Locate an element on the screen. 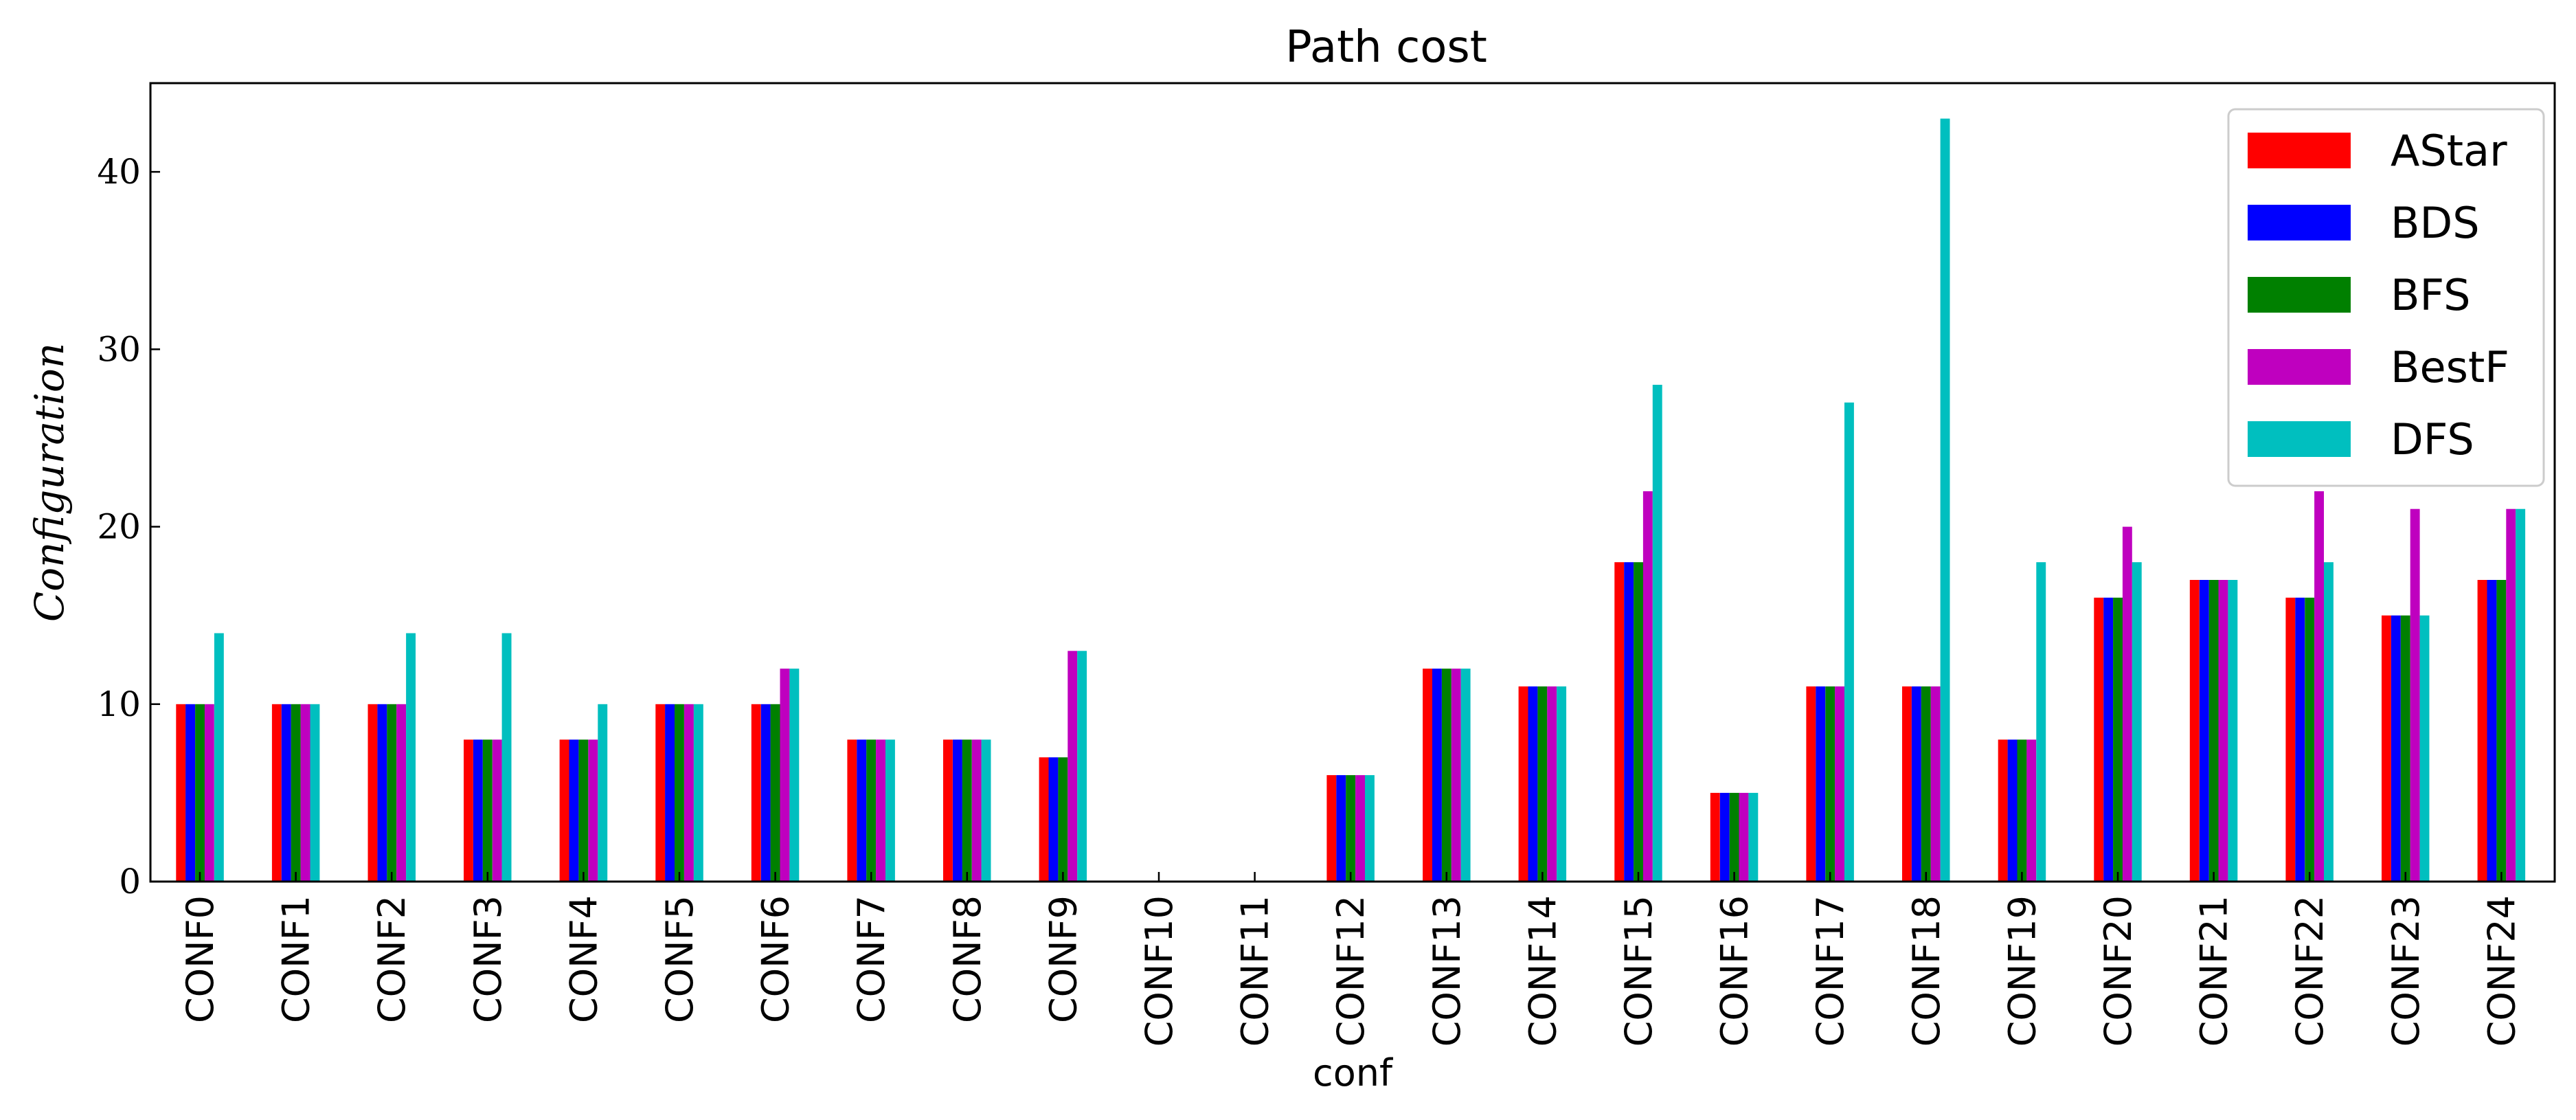 The image size is (2576, 1120). legend: AStar BDS BFS BestF DFS is located at coordinates (2386, 297).